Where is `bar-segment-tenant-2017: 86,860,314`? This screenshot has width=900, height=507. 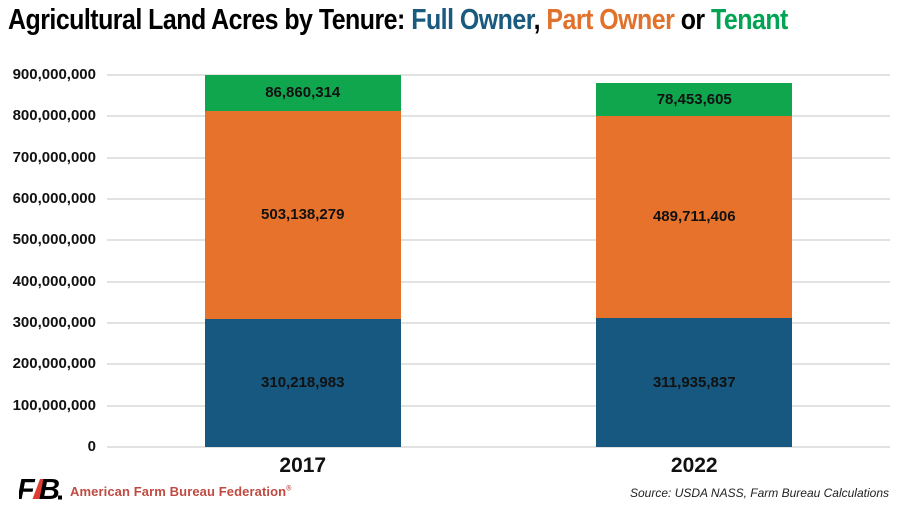 bar-segment-tenant-2017: 86,860,314 is located at coordinates (302, 92).